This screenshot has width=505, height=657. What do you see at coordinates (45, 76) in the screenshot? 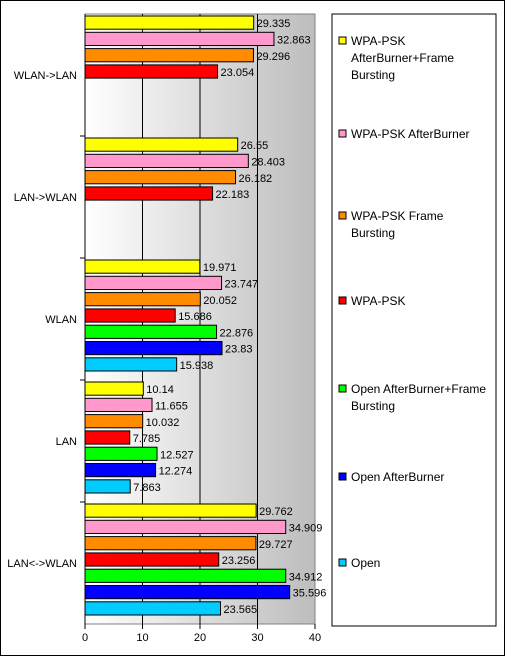
I see `category-label: WLAN->LAN` at bounding box center [45, 76].